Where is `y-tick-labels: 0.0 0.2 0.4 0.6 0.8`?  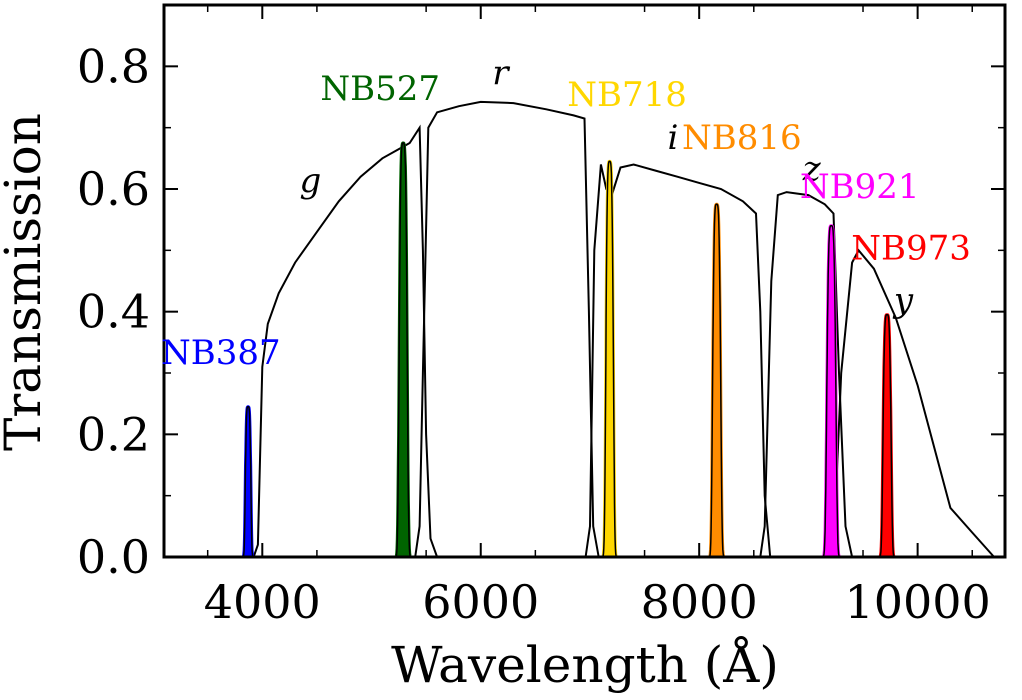 y-tick-labels: 0.0 0.2 0.4 0.6 0.8 is located at coordinates (113, 311).